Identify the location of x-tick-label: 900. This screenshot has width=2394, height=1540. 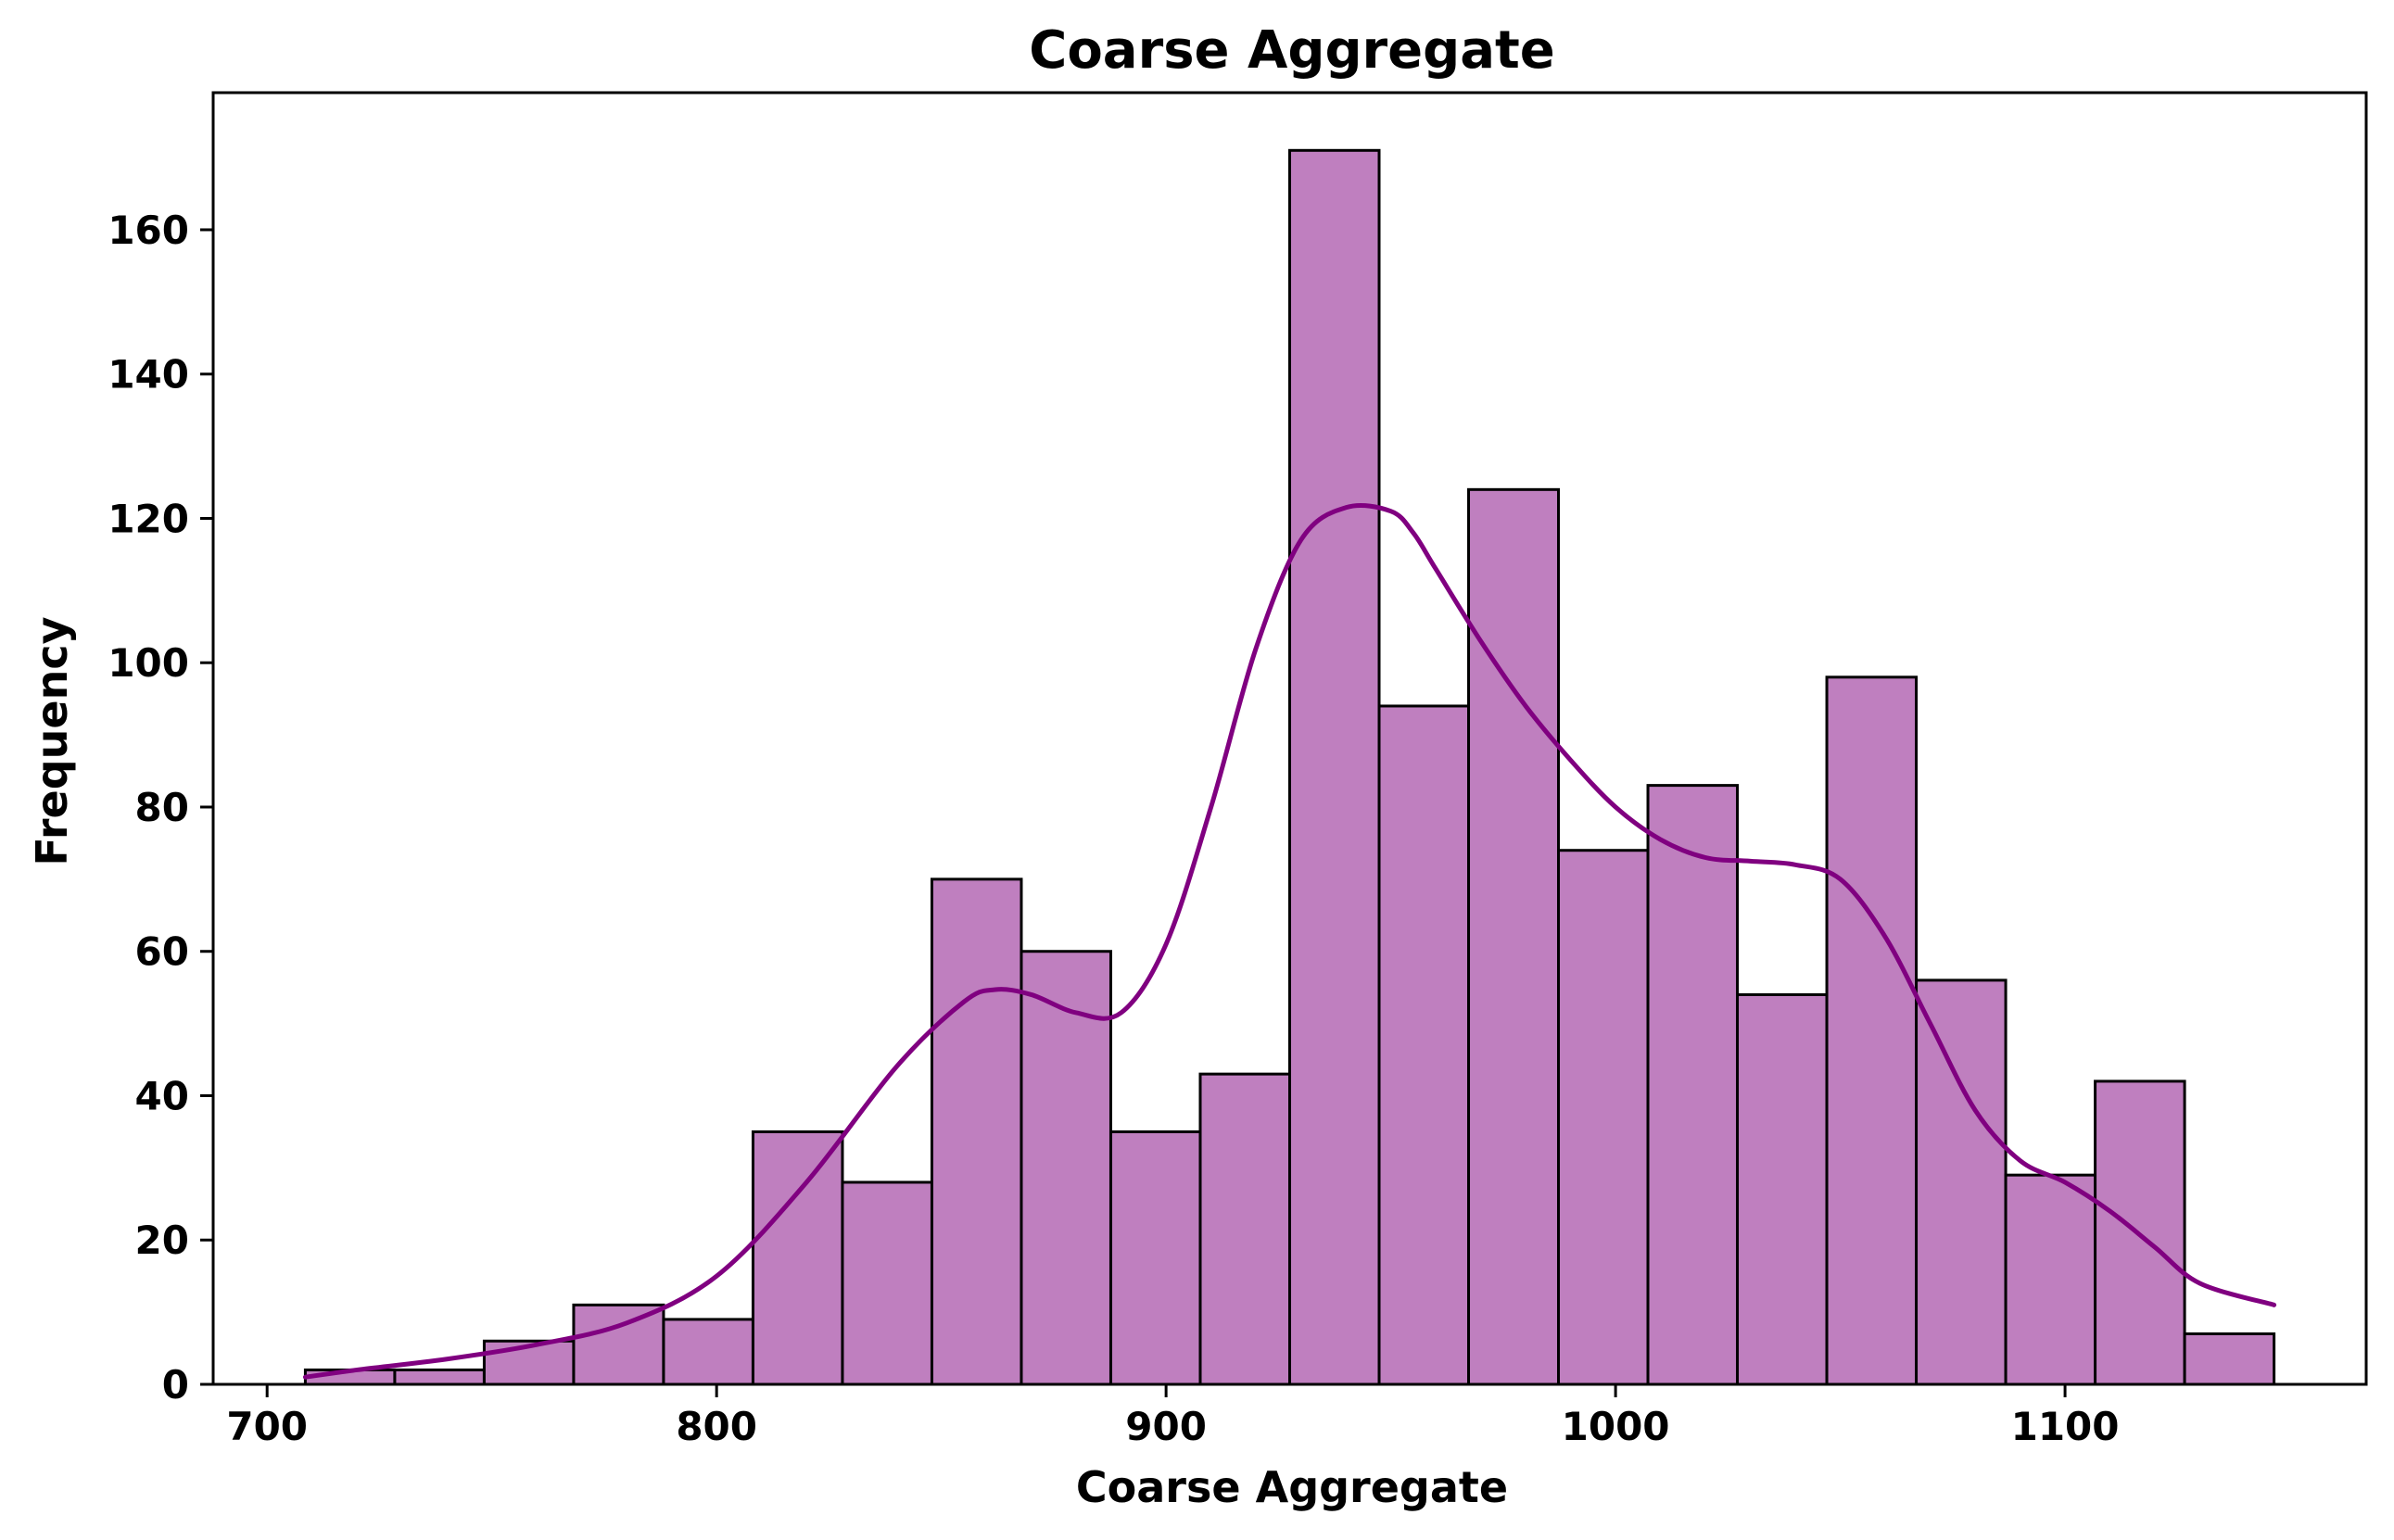
(1166, 1427).